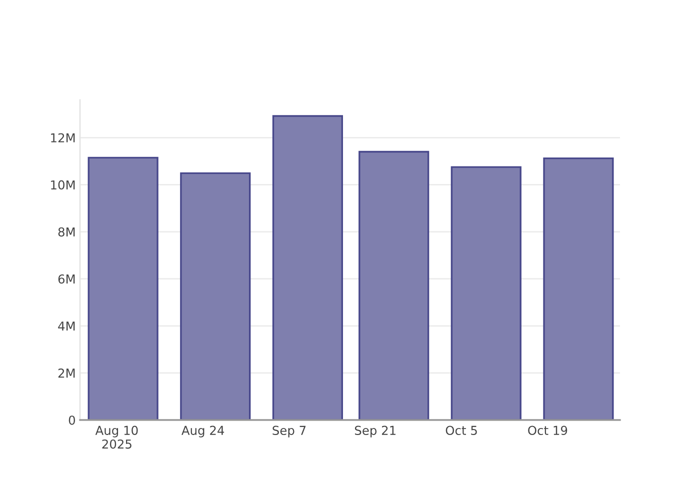 The width and height of the screenshot is (700, 500). What do you see at coordinates (66, 232) in the screenshot?
I see `y-tick-label: 8M` at bounding box center [66, 232].